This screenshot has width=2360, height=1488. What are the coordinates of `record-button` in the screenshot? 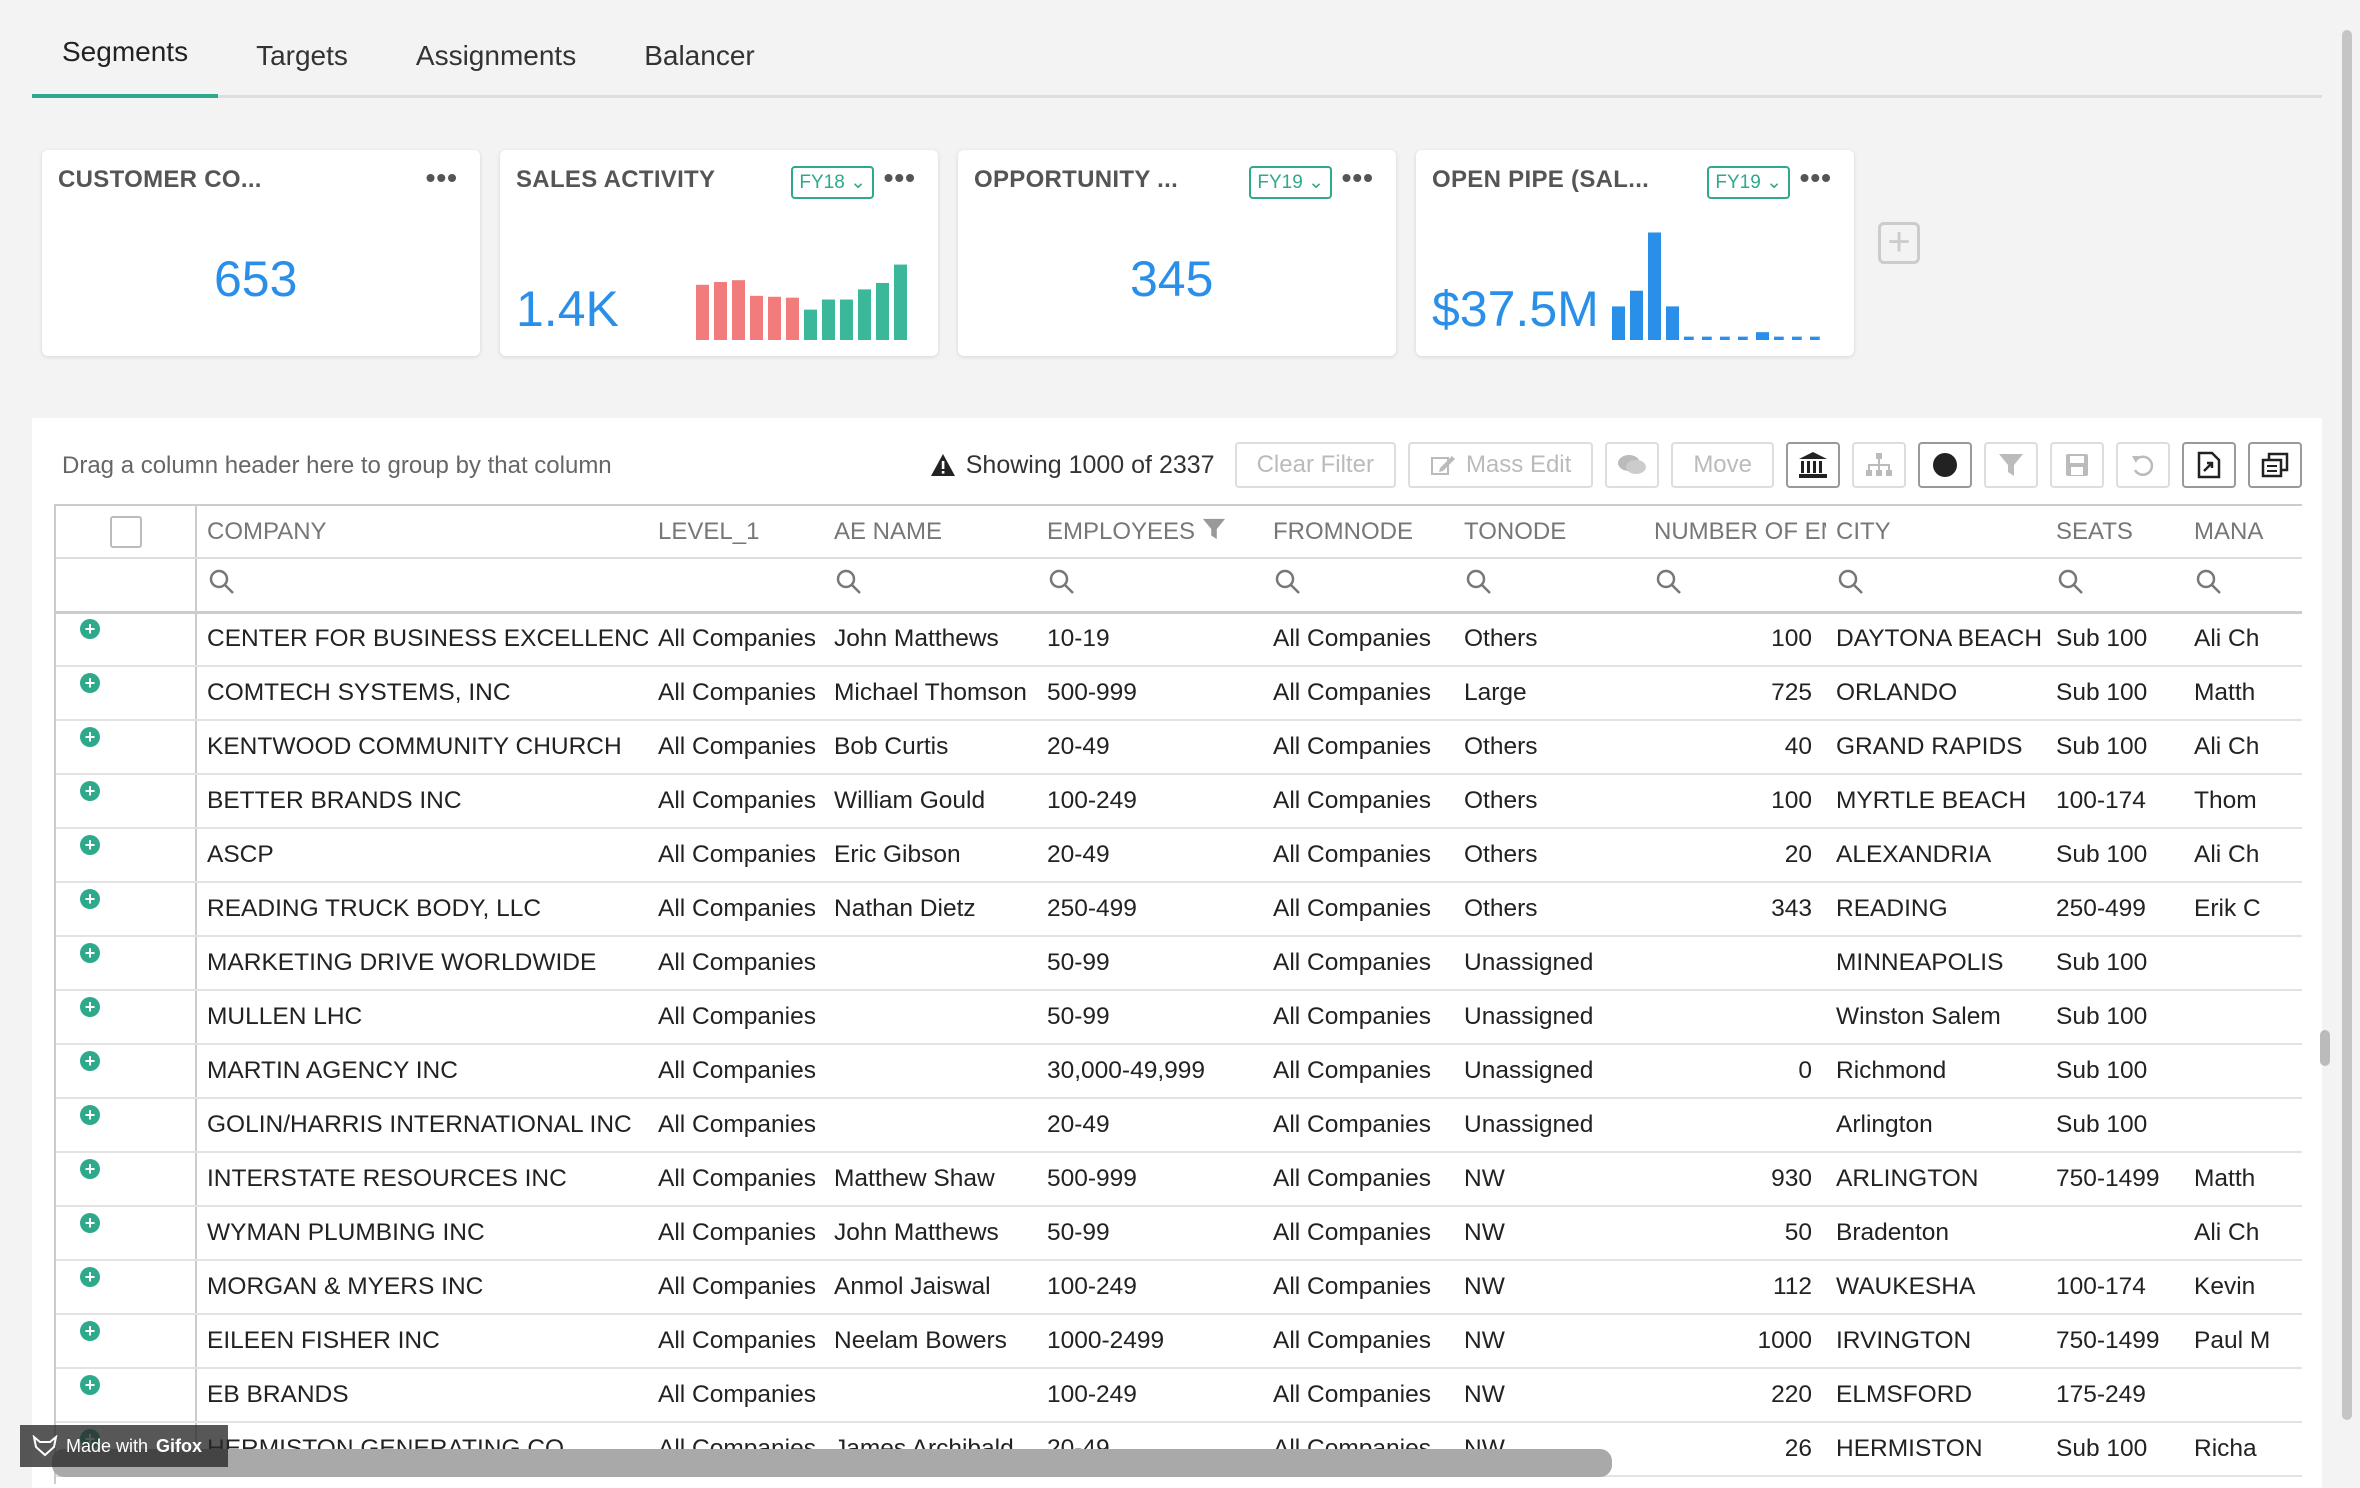 It's located at (1945, 465).